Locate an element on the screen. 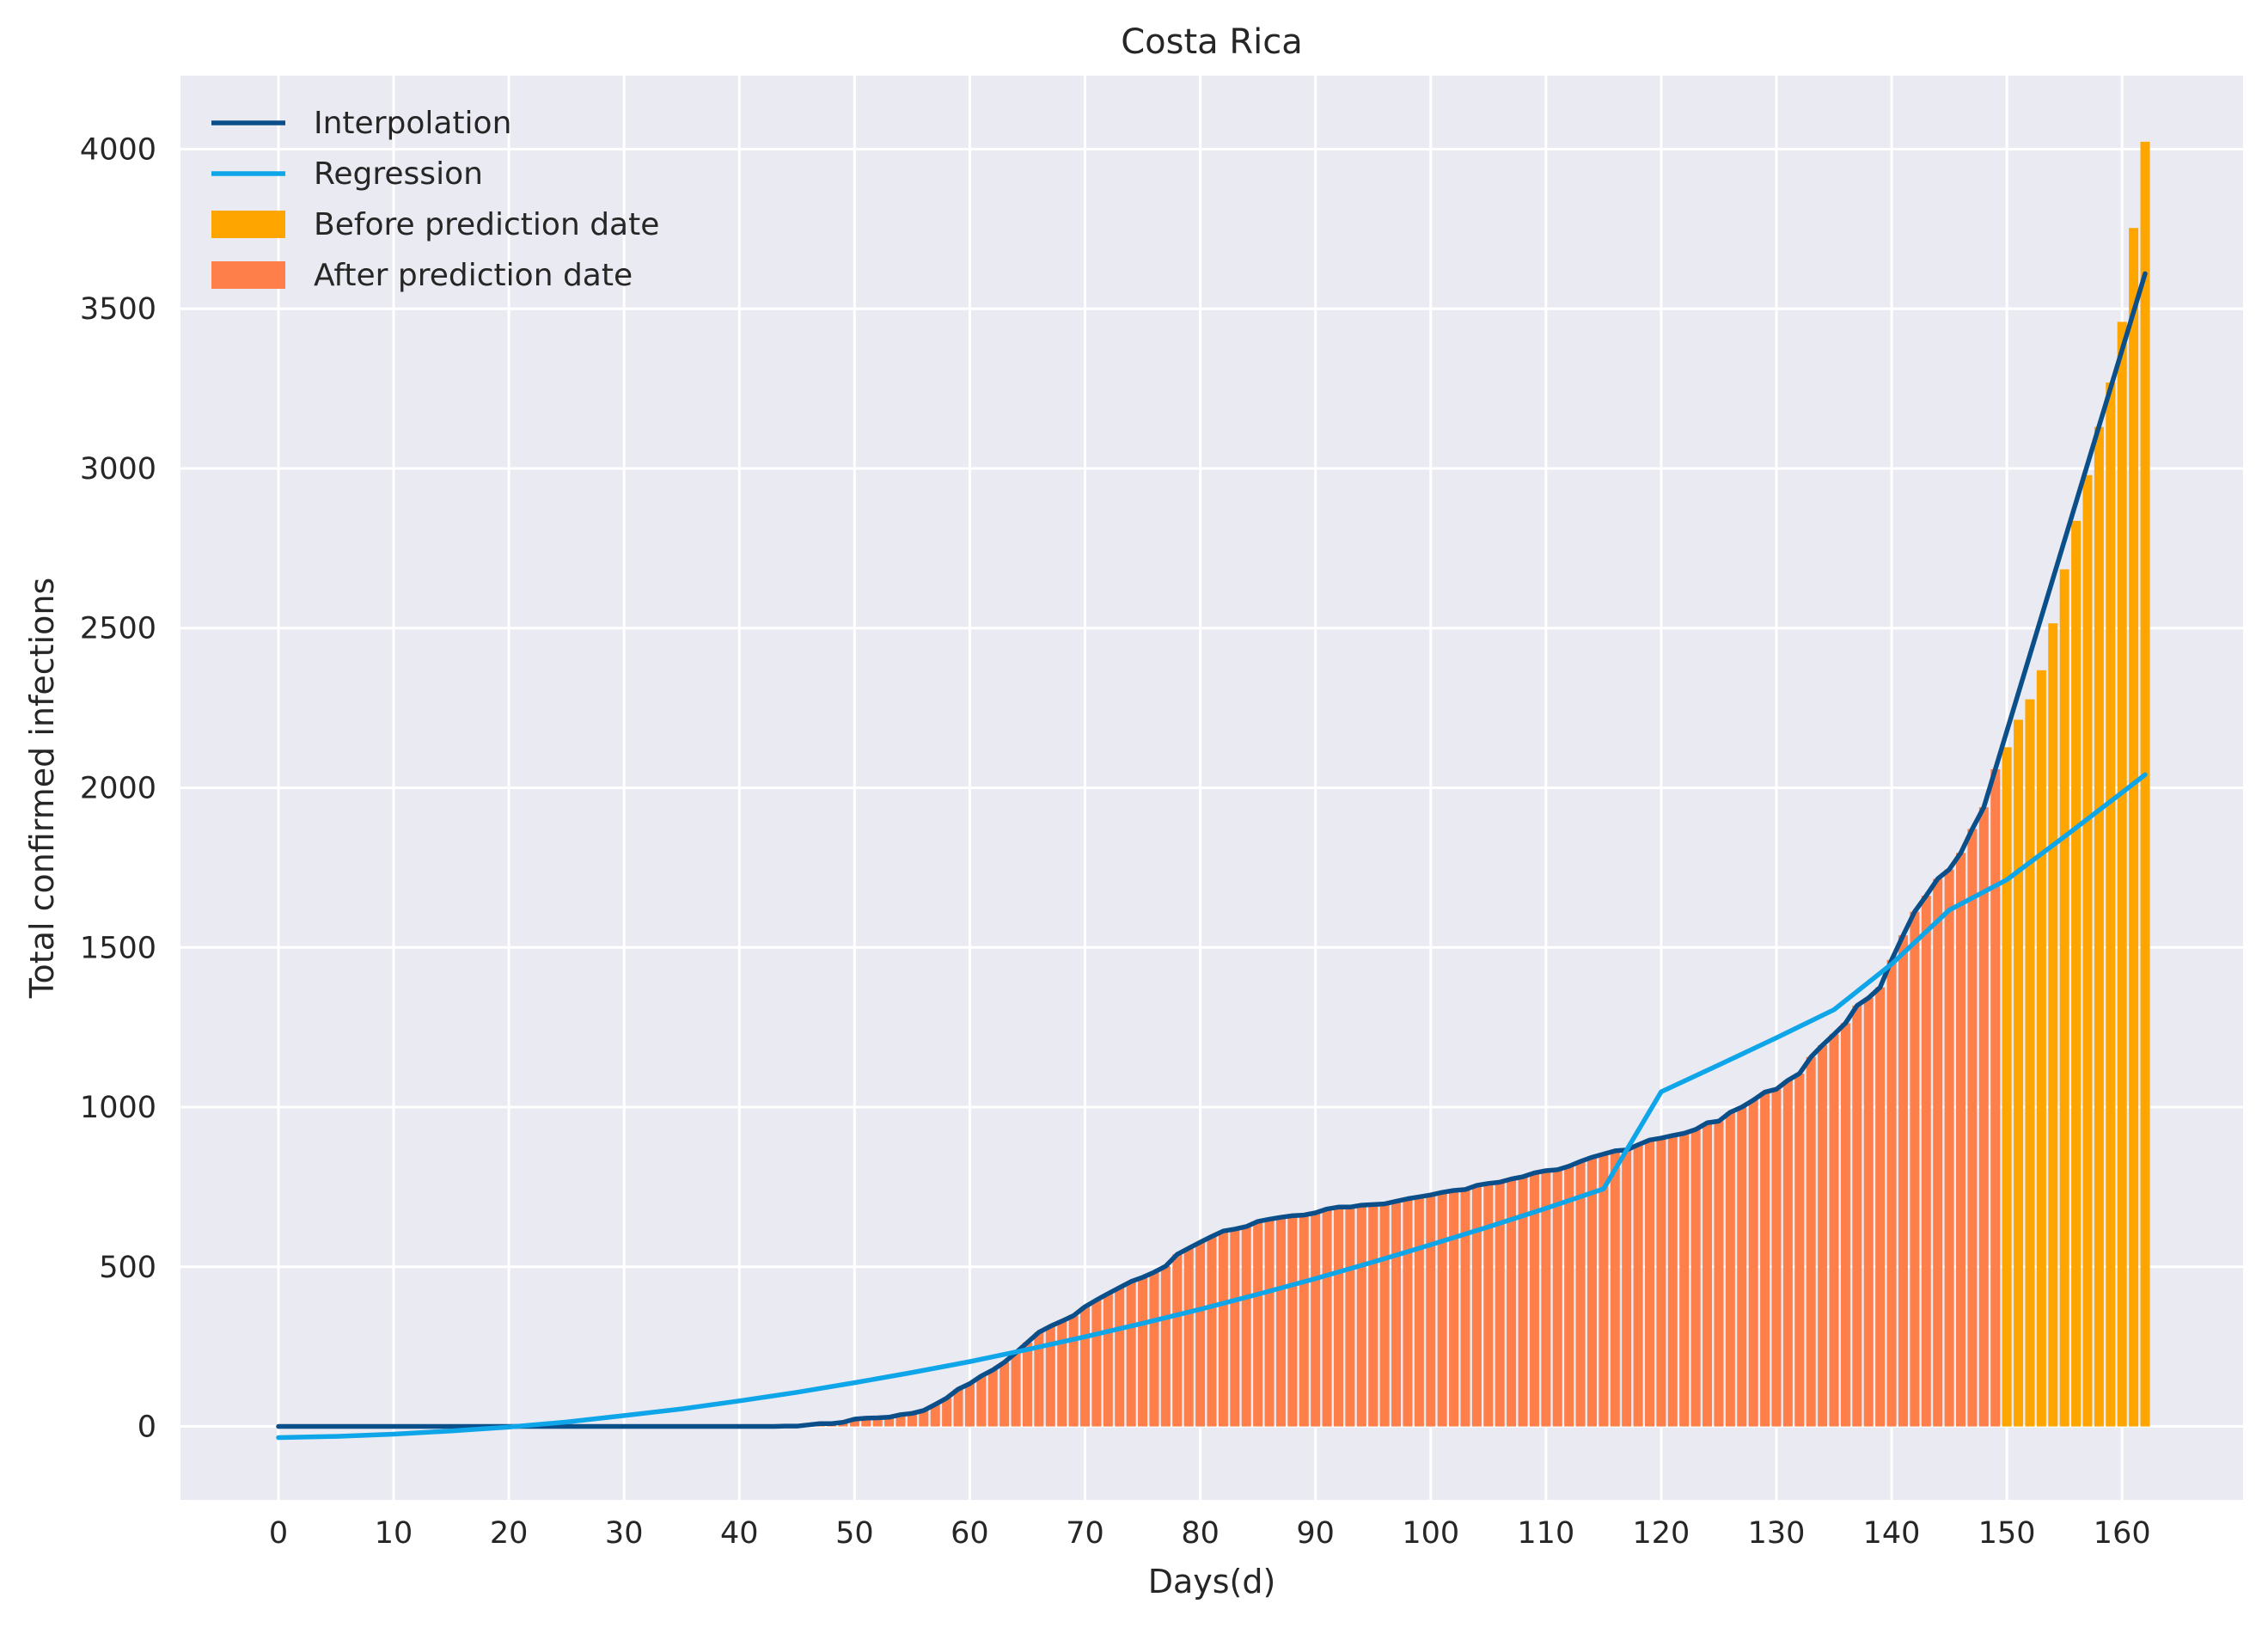  y-tick-label: 1000 is located at coordinates (118, 1108).